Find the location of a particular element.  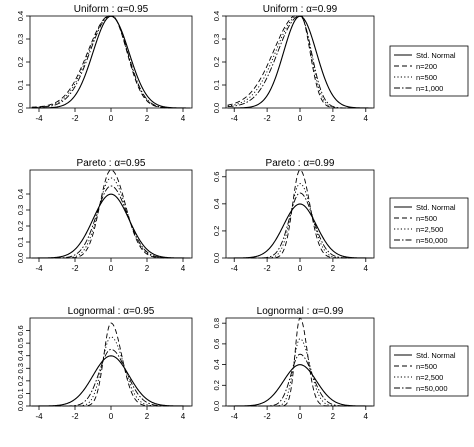

panel-title: Uniform : α=0.99 is located at coordinates (300, 9).